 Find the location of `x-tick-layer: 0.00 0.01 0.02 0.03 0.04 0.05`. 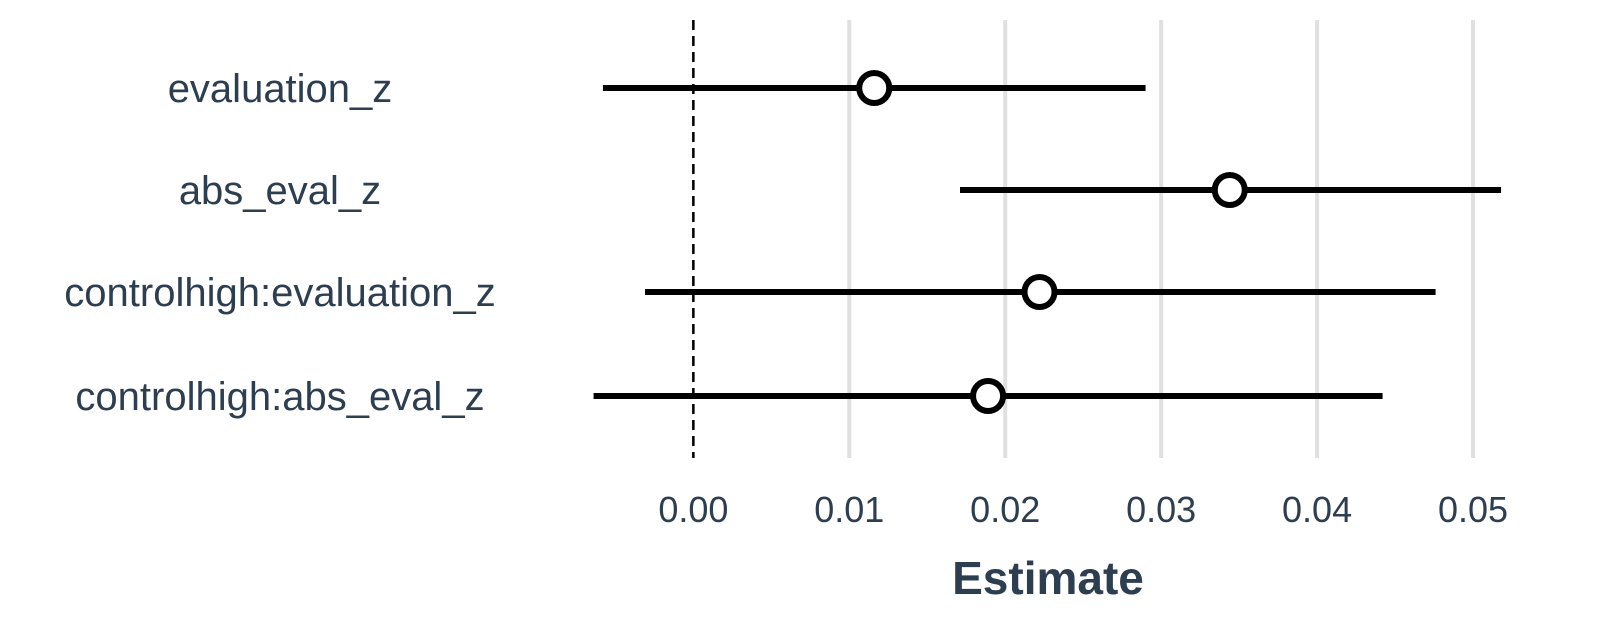

x-tick-layer: 0.00 0.01 0.02 0.03 0.04 0.05 is located at coordinates (1083, 509).